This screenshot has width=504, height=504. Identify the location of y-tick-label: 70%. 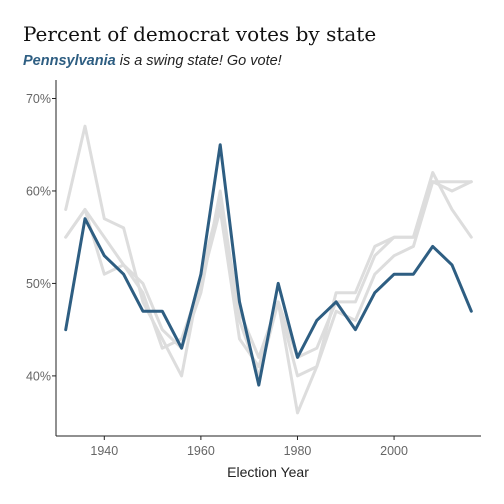
(38, 99).